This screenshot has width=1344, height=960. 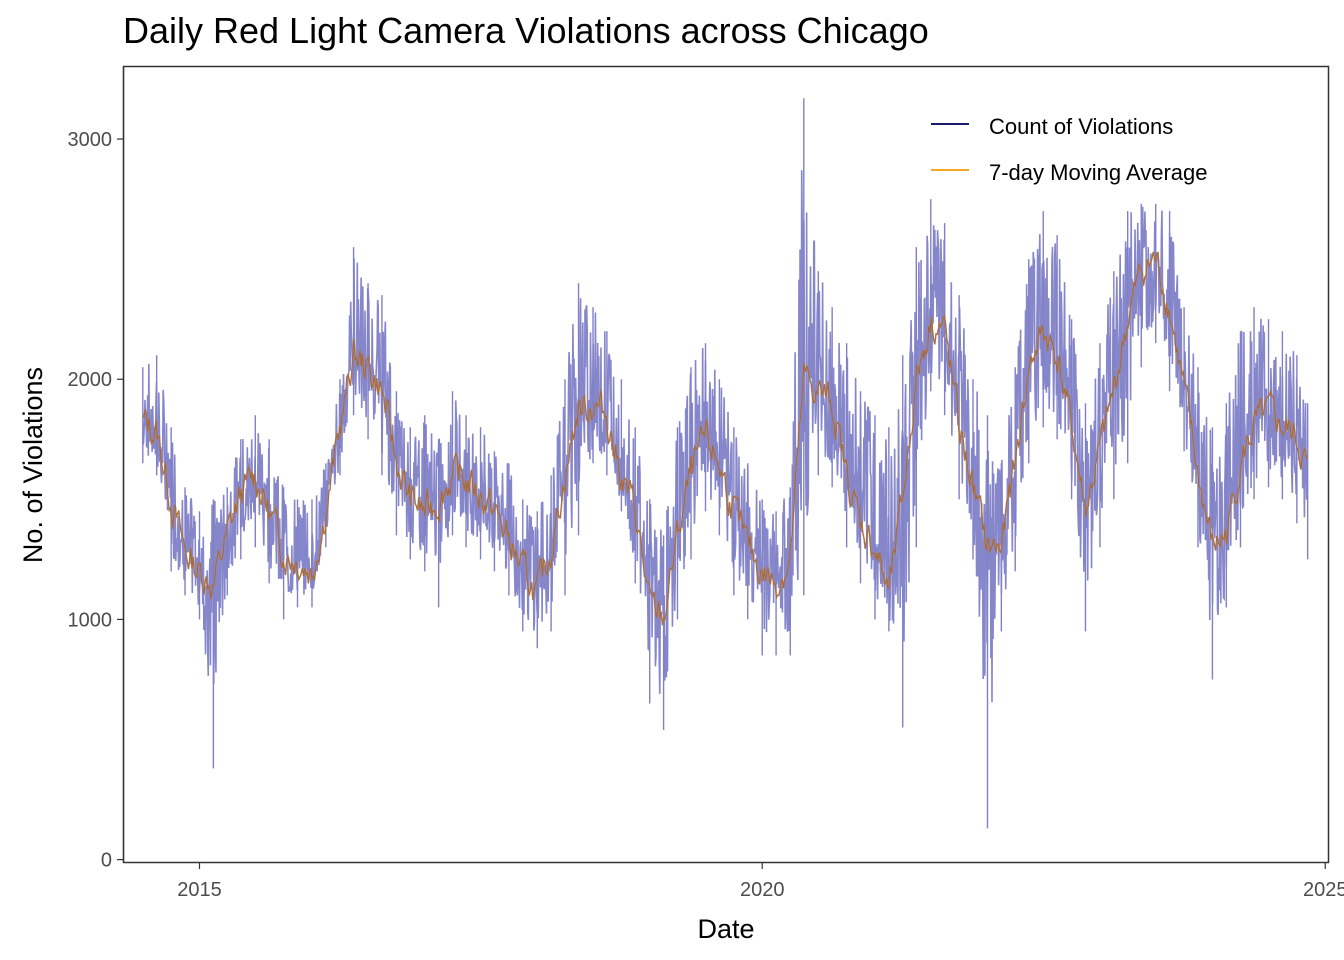 What do you see at coordinates (90, 620) in the screenshot?
I see `y-tick-label: 1000` at bounding box center [90, 620].